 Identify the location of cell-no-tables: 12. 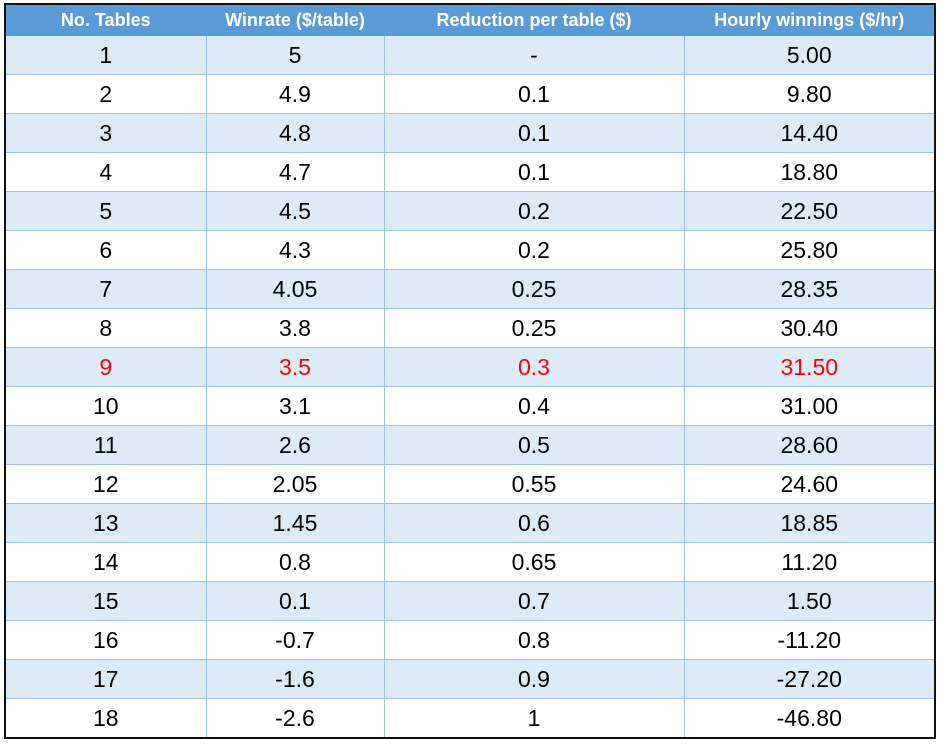
(106, 484).